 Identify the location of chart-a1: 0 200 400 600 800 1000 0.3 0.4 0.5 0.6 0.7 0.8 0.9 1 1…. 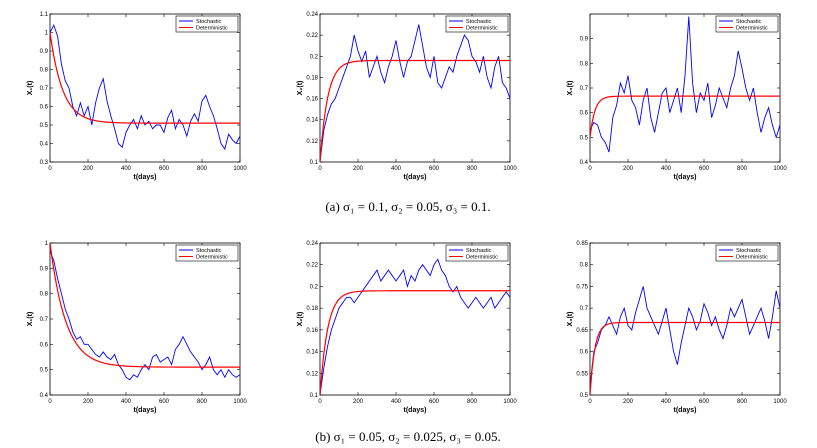
(137, 96).